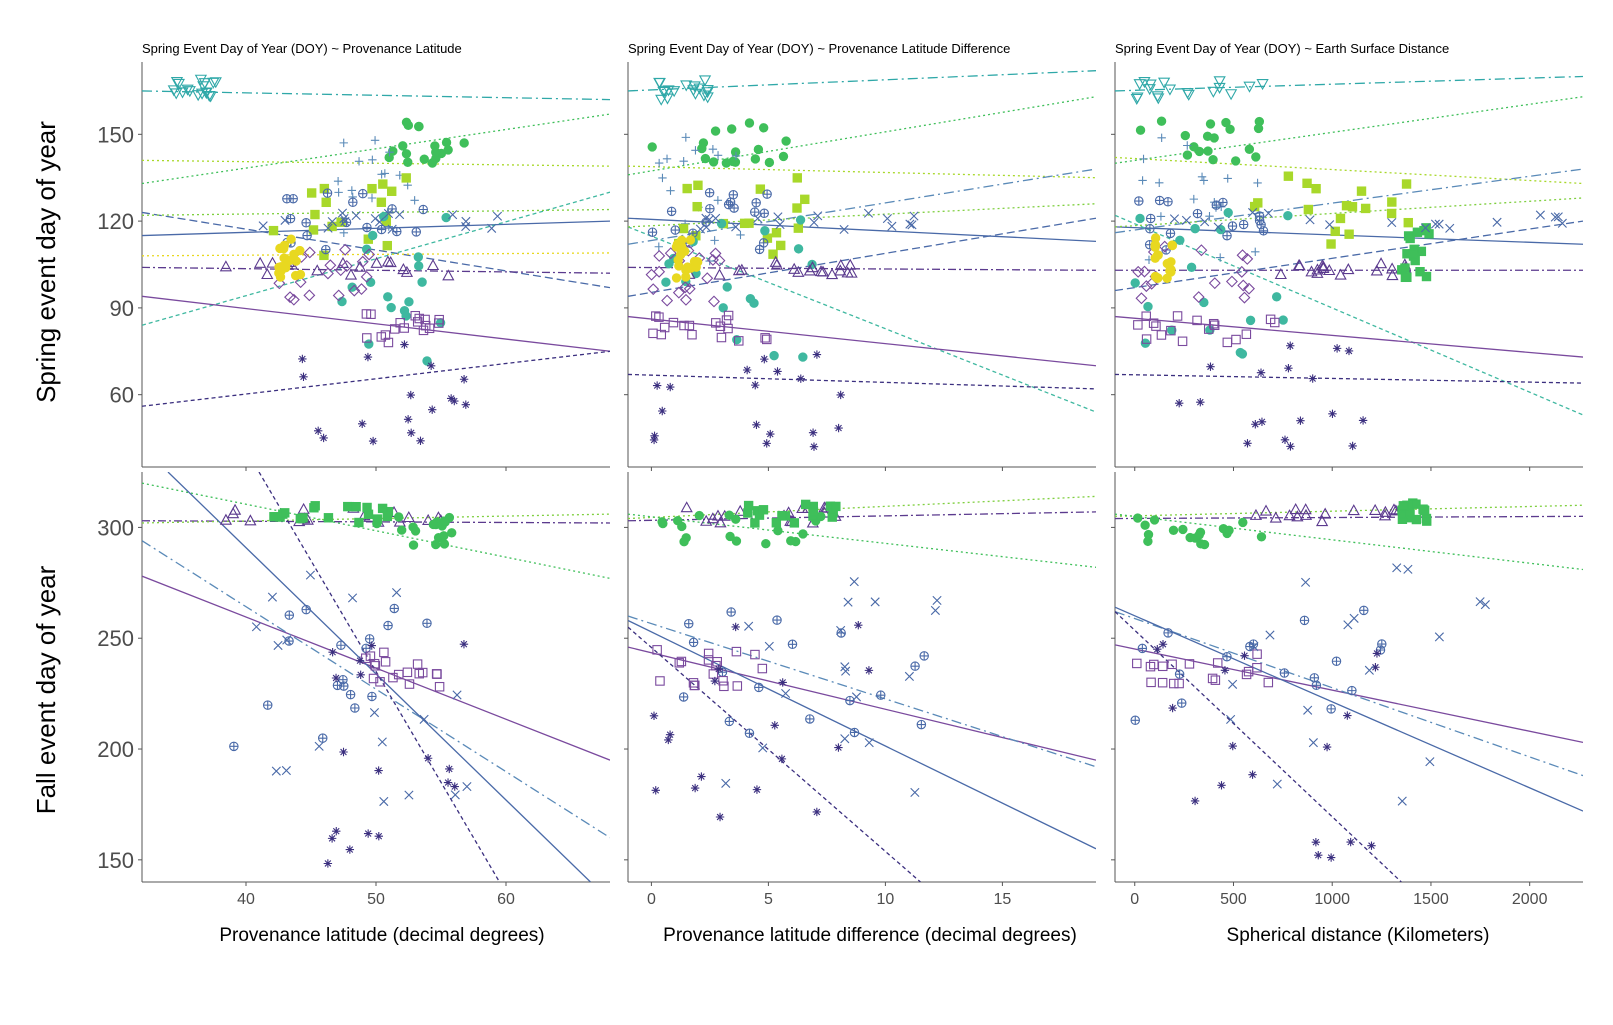  What do you see at coordinates (860, 690) in the screenshot?
I see `facet-r1-c1: 0 5 10 15` at bounding box center [860, 690].